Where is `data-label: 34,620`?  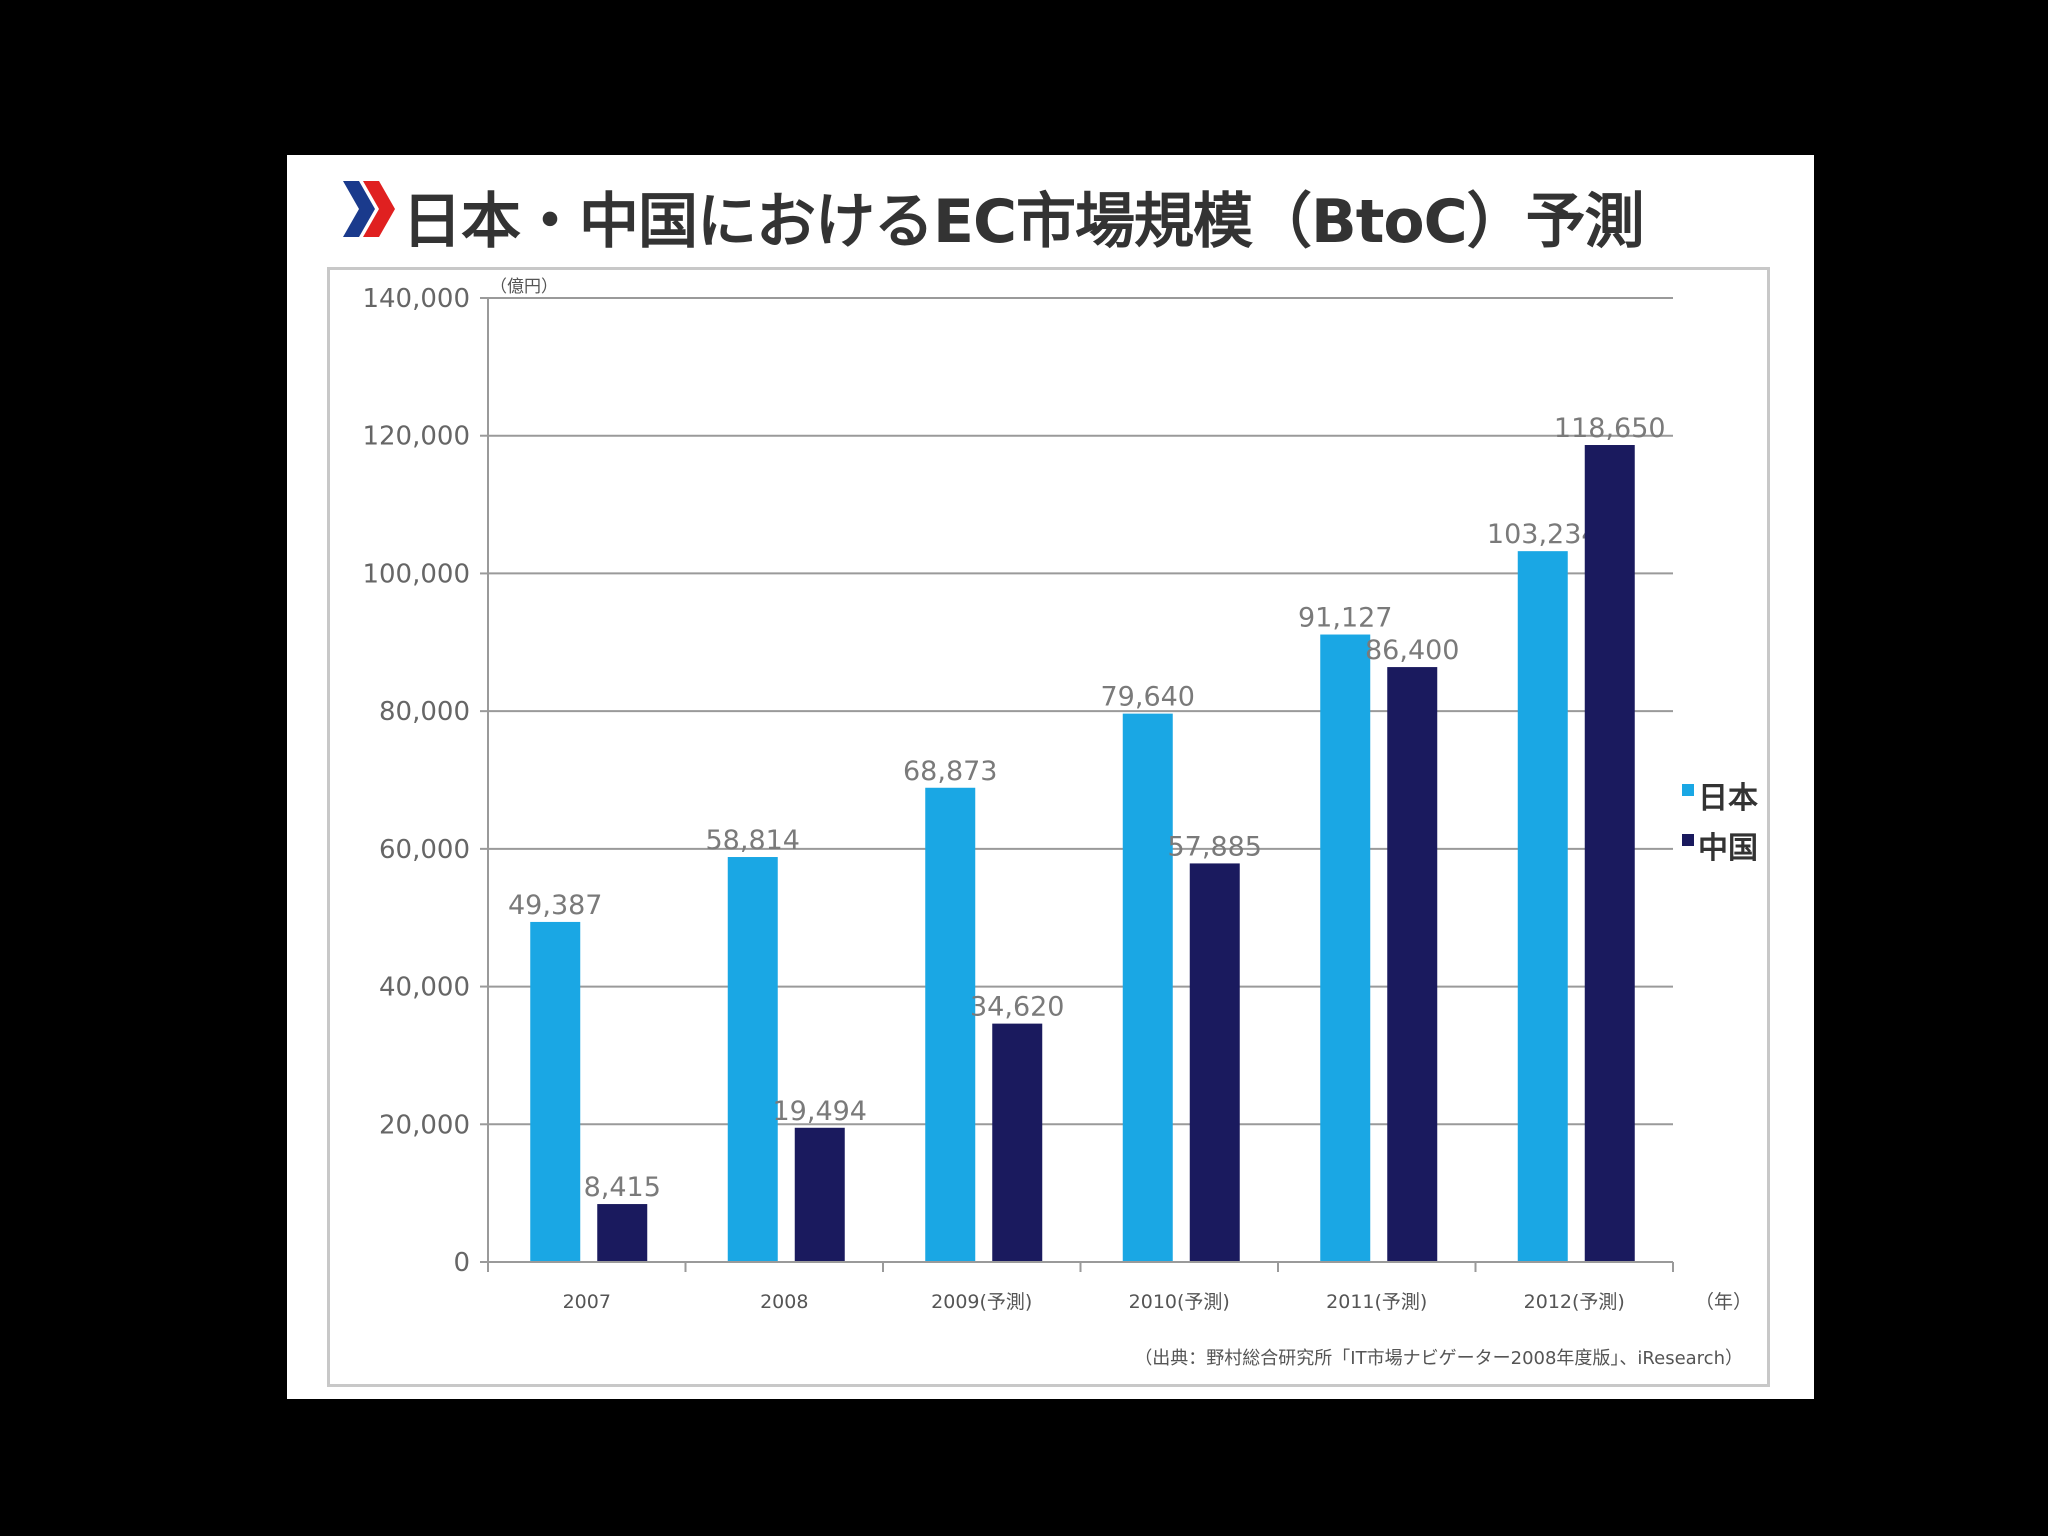
data-label: 34,620 is located at coordinates (1017, 1007).